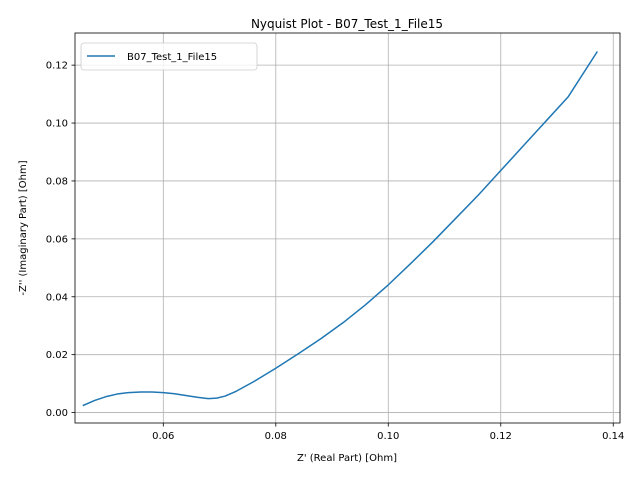  What do you see at coordinates (347, 24) in the screenshot?
I see `chart-title: Nyquist Plot - B07_Test_1_File15` at bounding box center [347, 24].